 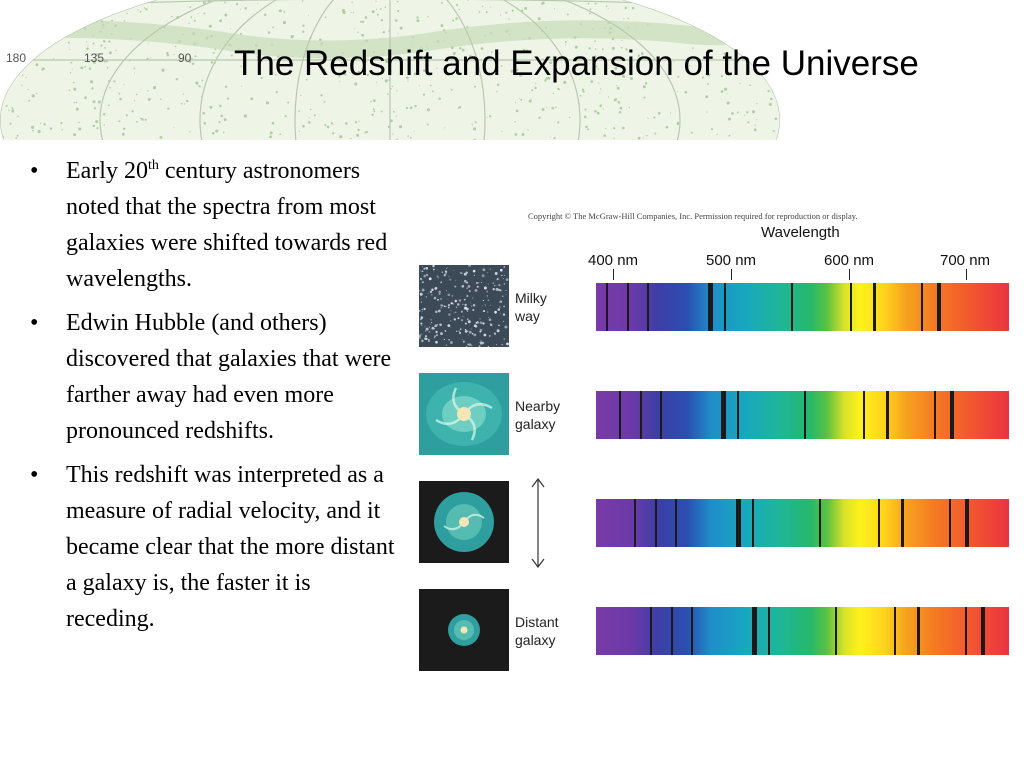 I want to click on row-label-distant-galaxy: Distant galaxy, so click(x=537, y=631).